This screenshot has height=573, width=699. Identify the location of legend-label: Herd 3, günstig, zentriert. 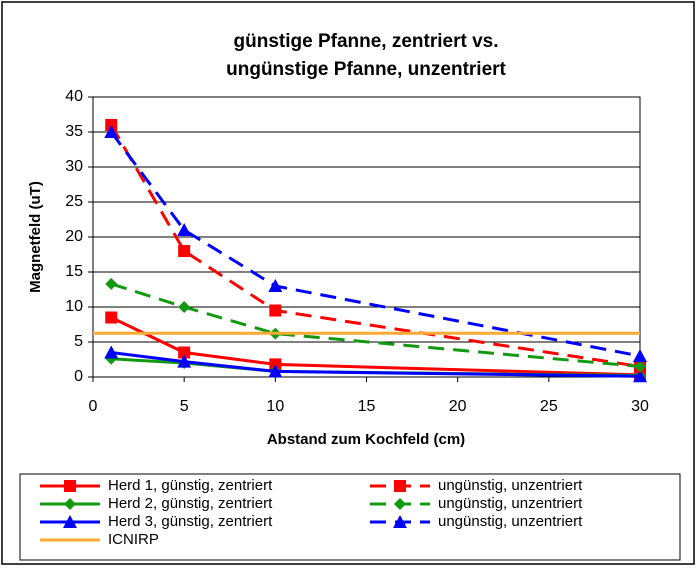
(190, 521).